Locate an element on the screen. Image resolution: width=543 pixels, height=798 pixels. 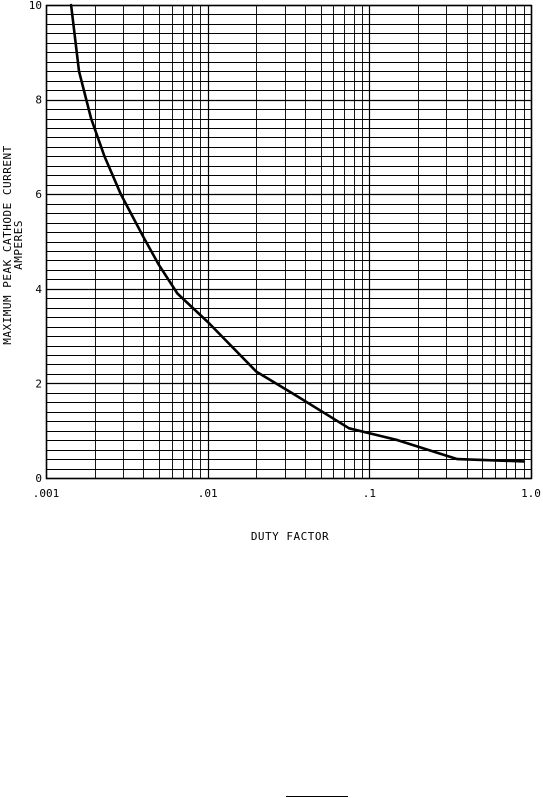
y-tick-label: 8 is located at coordinates (38, 100).